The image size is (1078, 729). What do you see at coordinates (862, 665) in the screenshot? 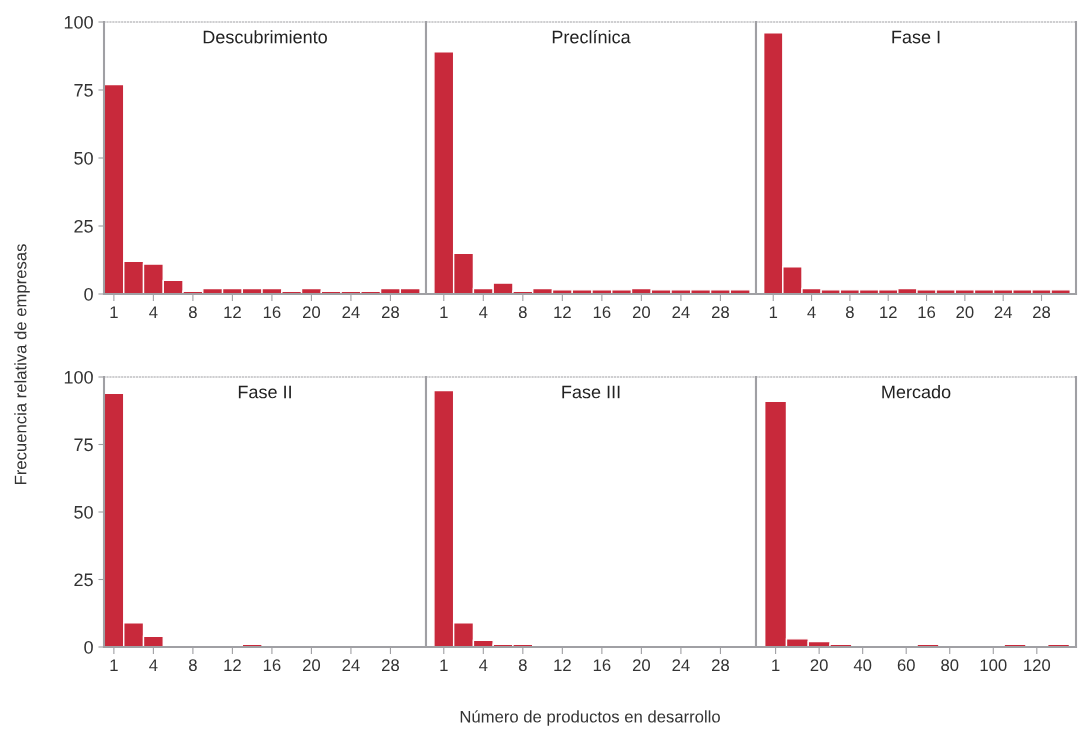
I see `x-tick-label: 40` at bounding box center [862, 665].